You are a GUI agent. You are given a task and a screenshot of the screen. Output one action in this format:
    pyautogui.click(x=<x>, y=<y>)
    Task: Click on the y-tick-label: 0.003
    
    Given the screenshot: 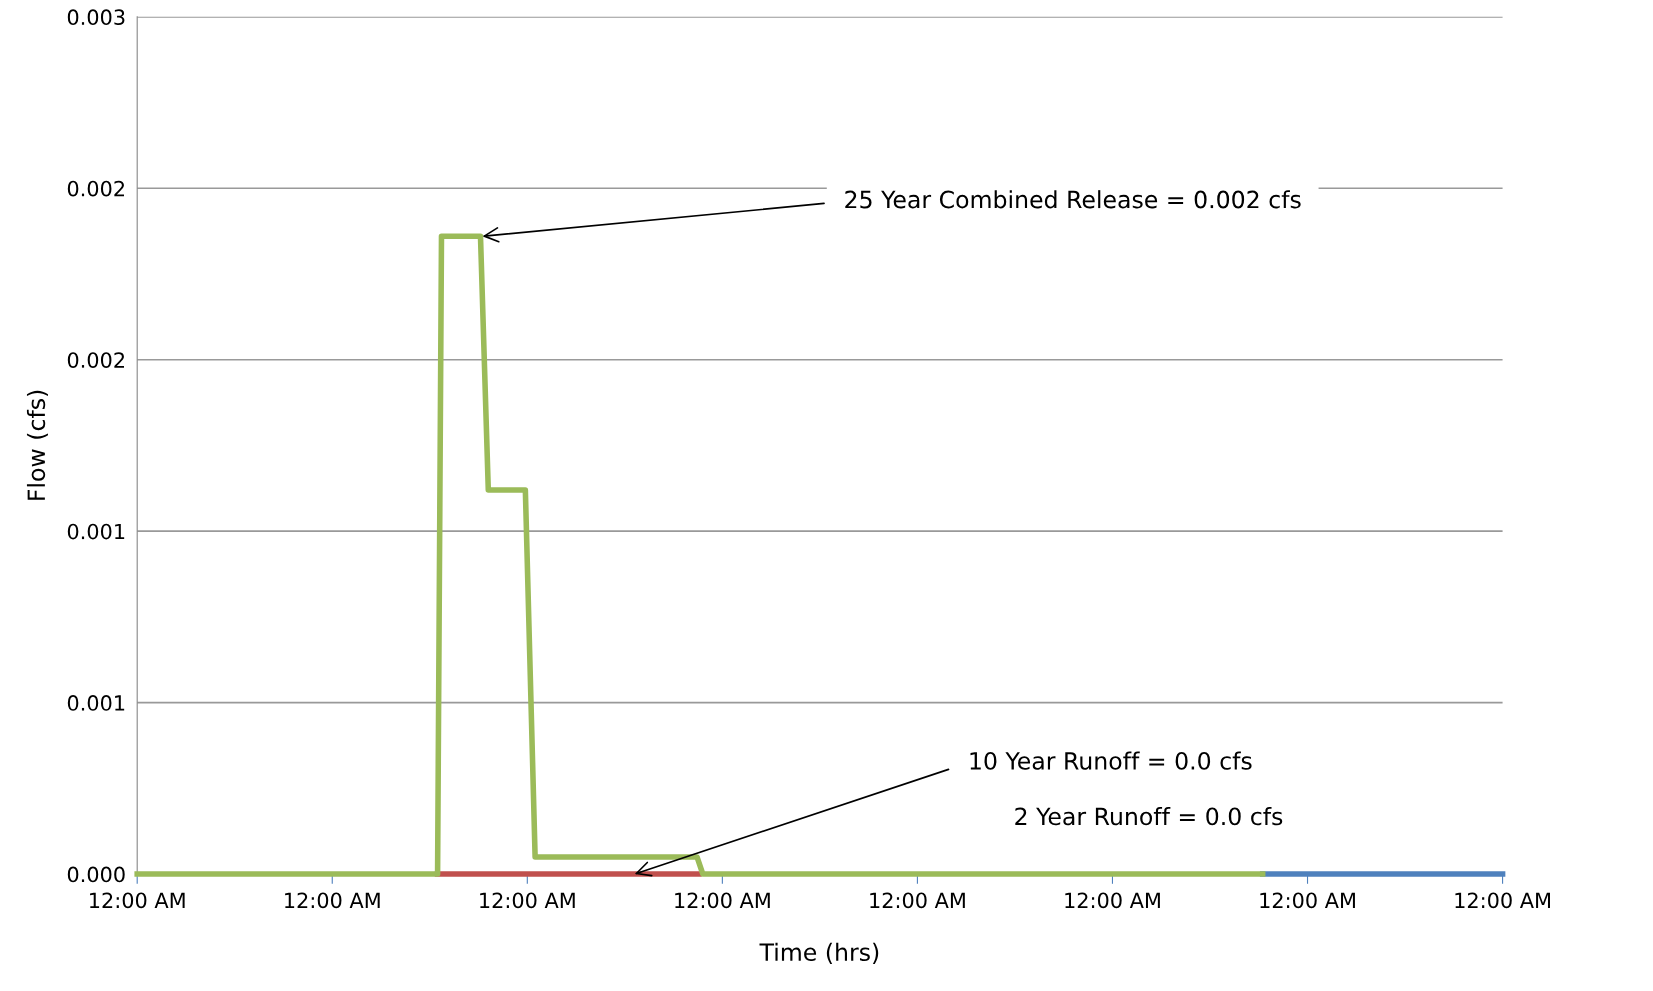 What is the action you would take?
    pyautogui.click(x=96, y=17)
    